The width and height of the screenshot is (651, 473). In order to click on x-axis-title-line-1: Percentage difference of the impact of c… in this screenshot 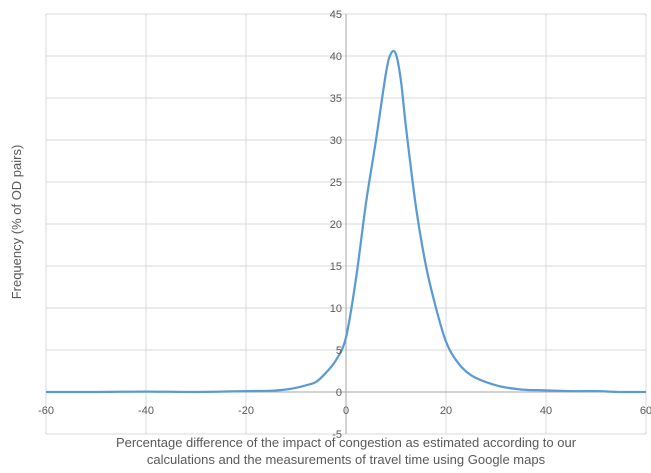, I will do `click(346, 442)`.